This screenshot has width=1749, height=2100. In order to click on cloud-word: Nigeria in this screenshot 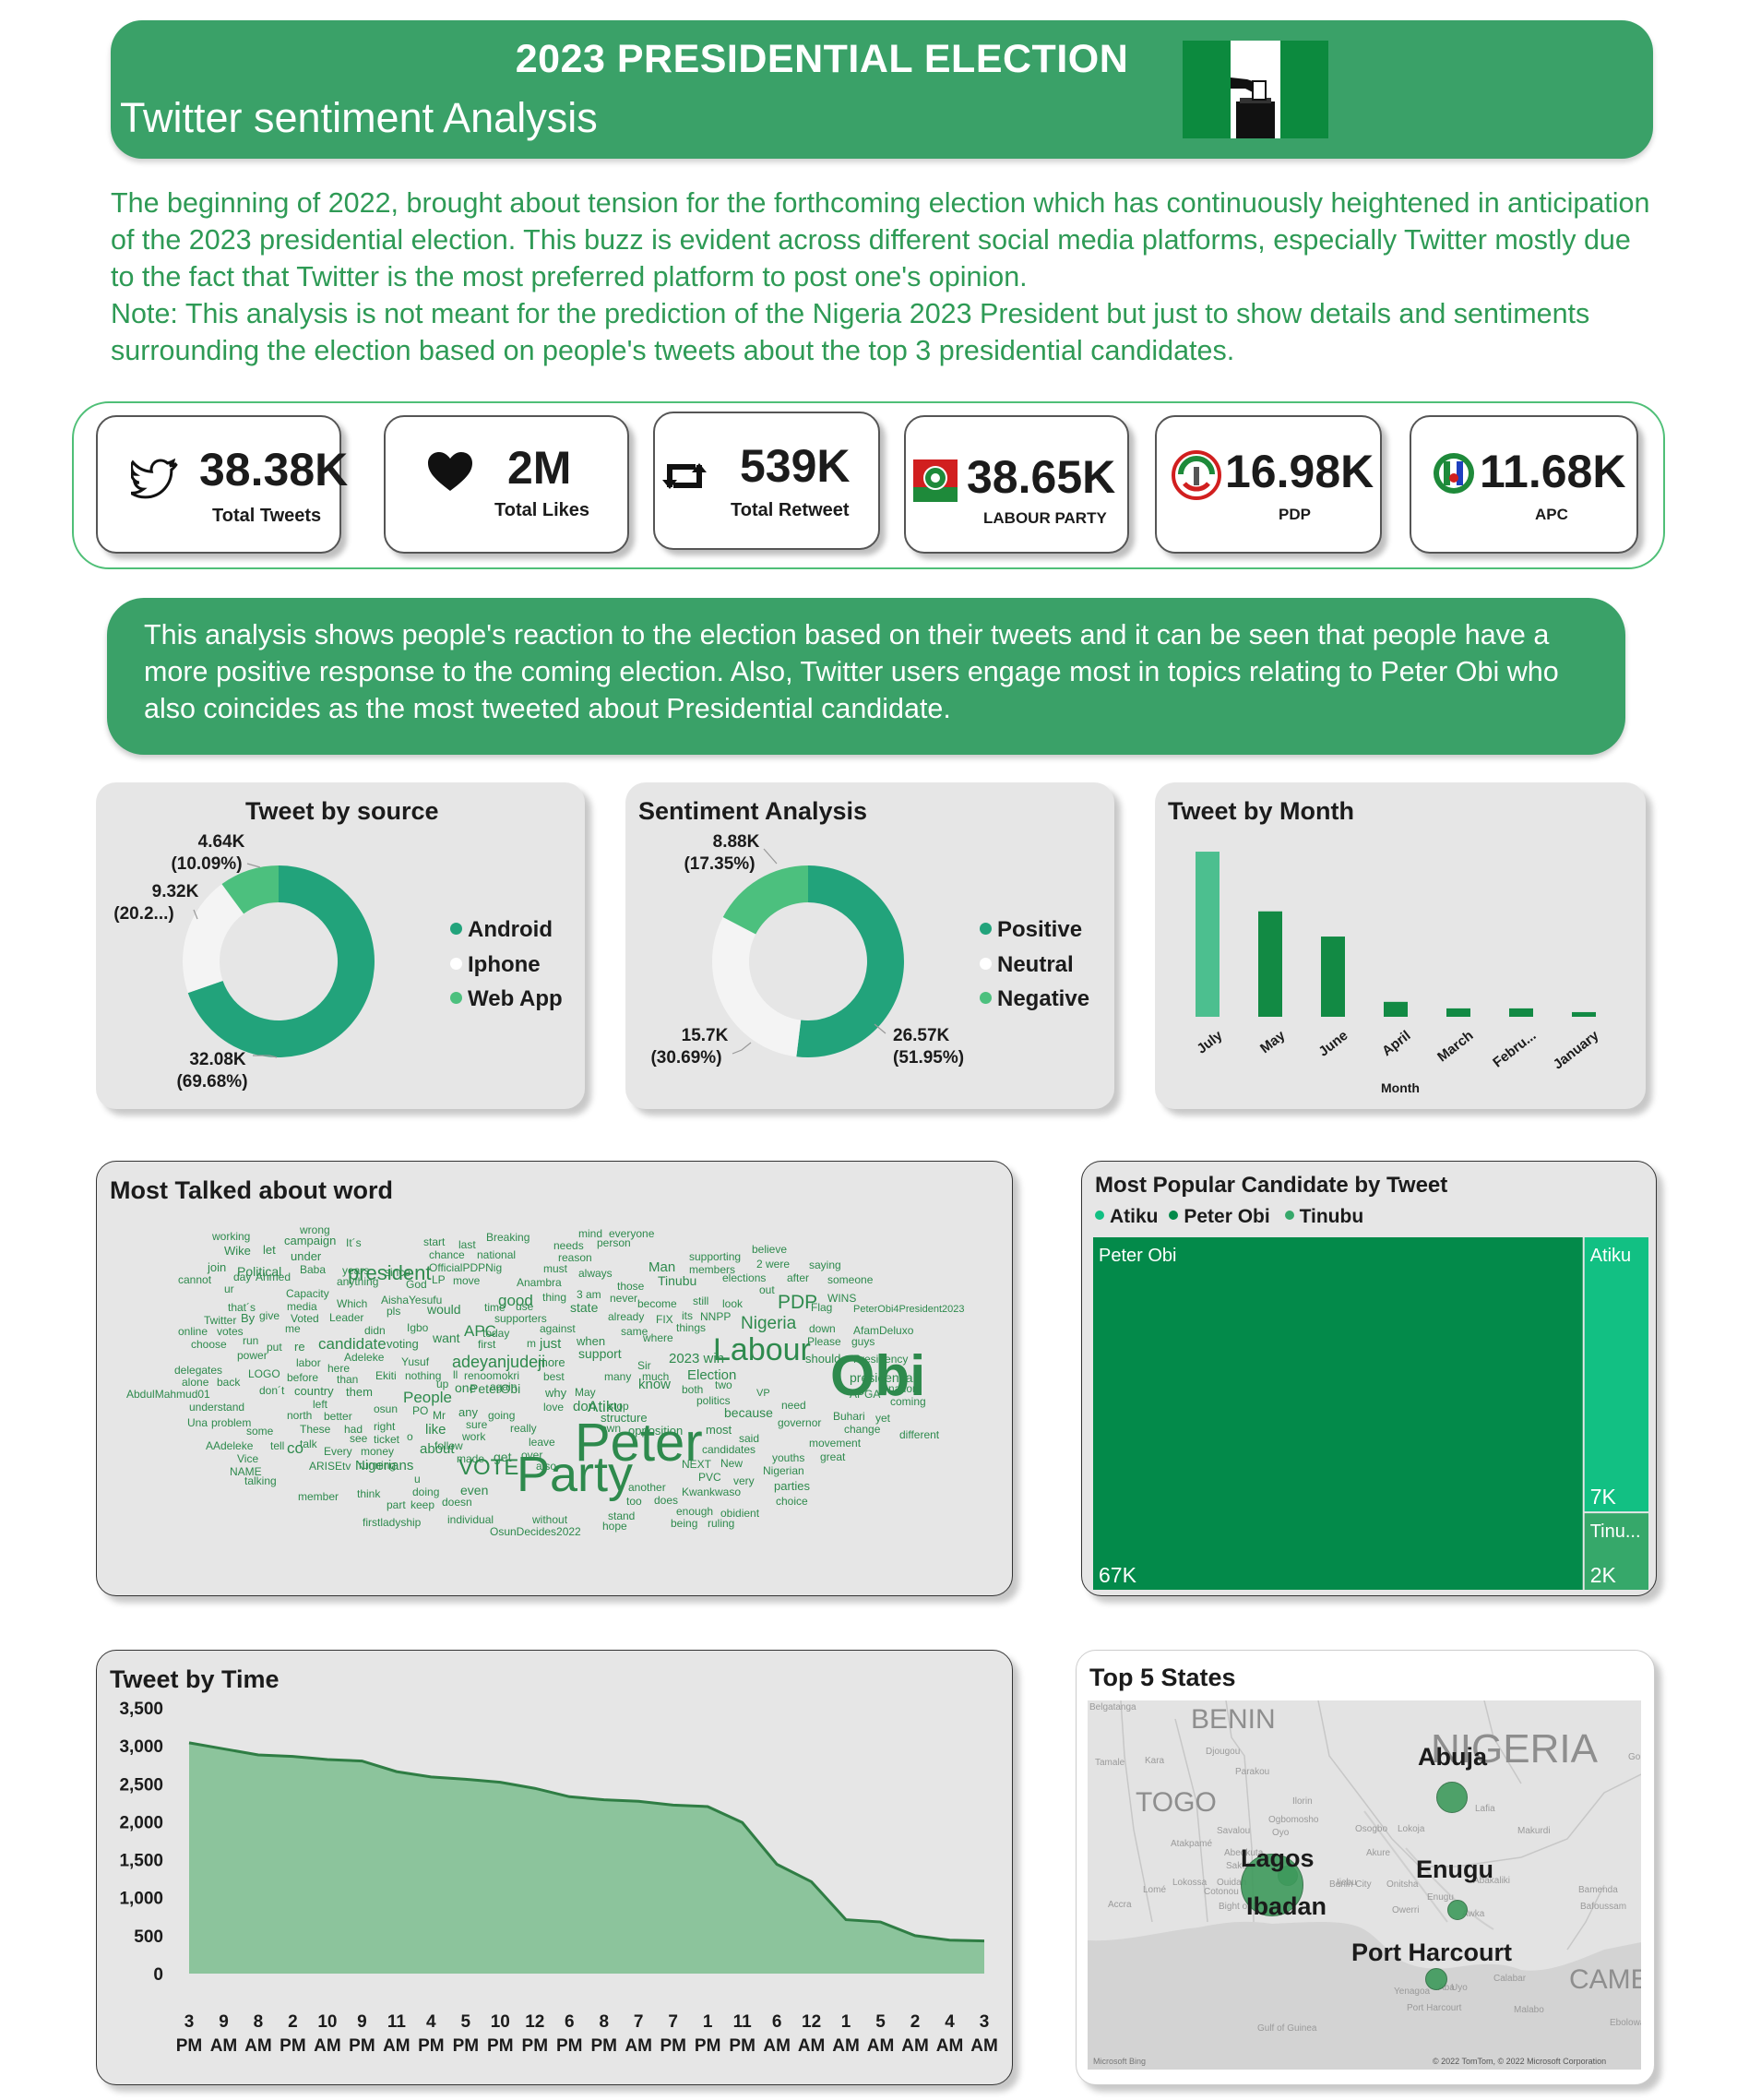, I will do `click(769, 1323)`.